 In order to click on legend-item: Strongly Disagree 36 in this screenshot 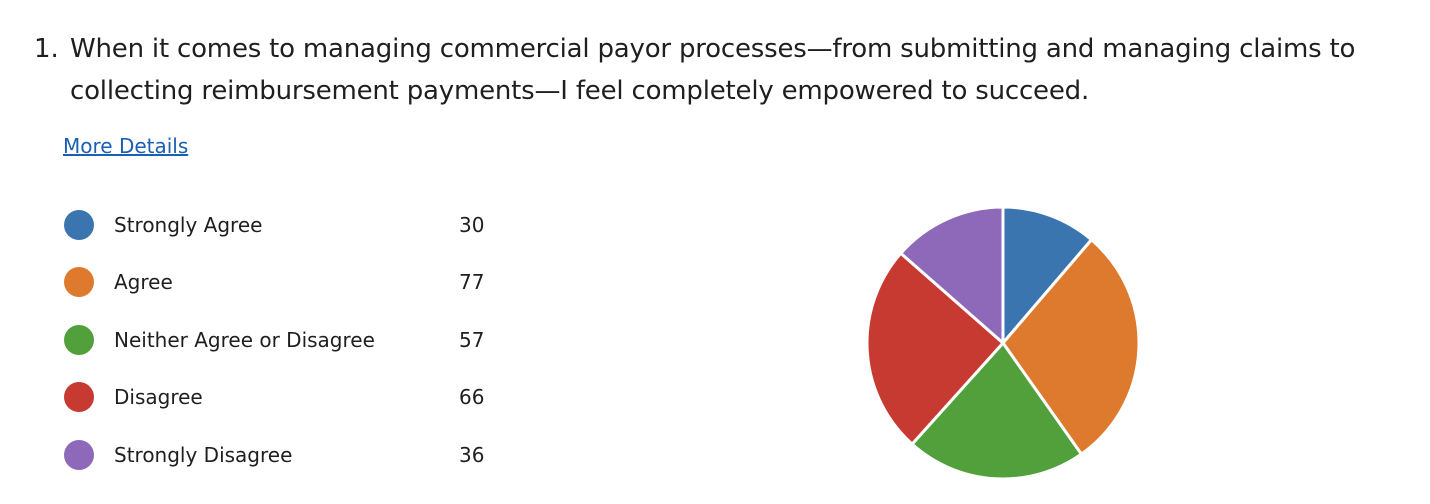, I will do `click(284, 455)`.